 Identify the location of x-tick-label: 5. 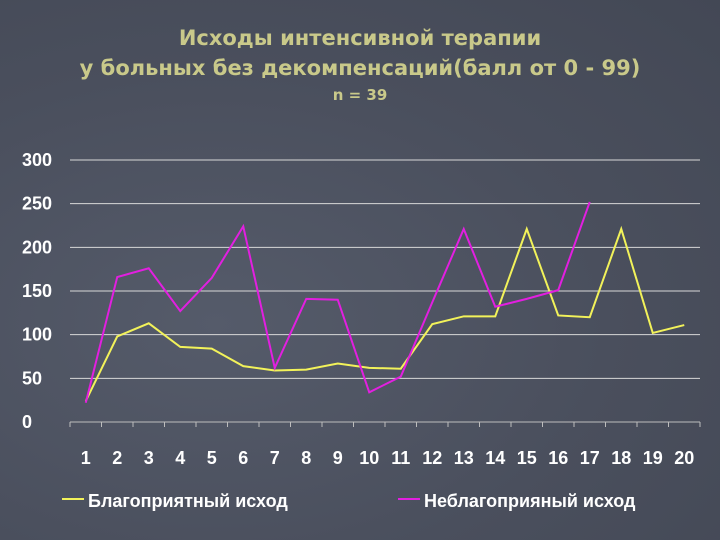
(212, 458).